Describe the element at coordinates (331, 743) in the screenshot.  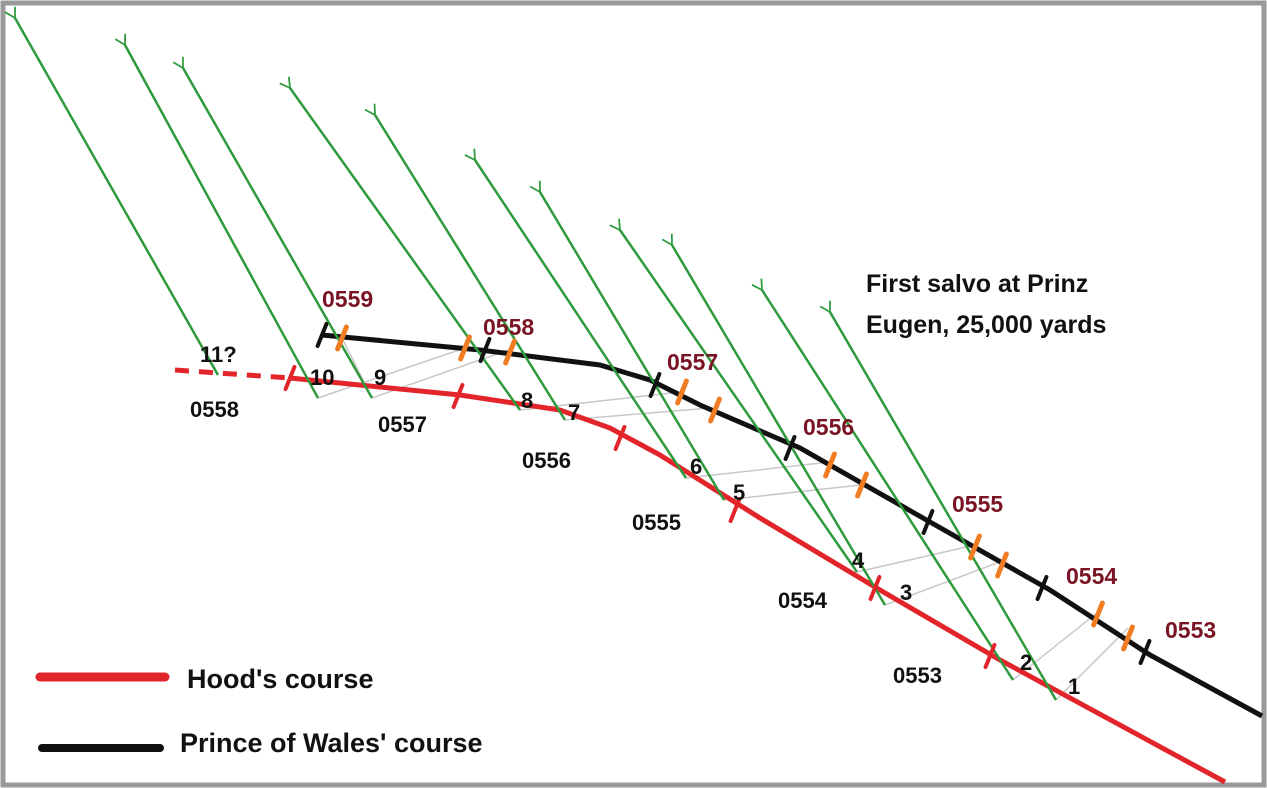
I see `legend-label: Prince of Wales' course` at that location.